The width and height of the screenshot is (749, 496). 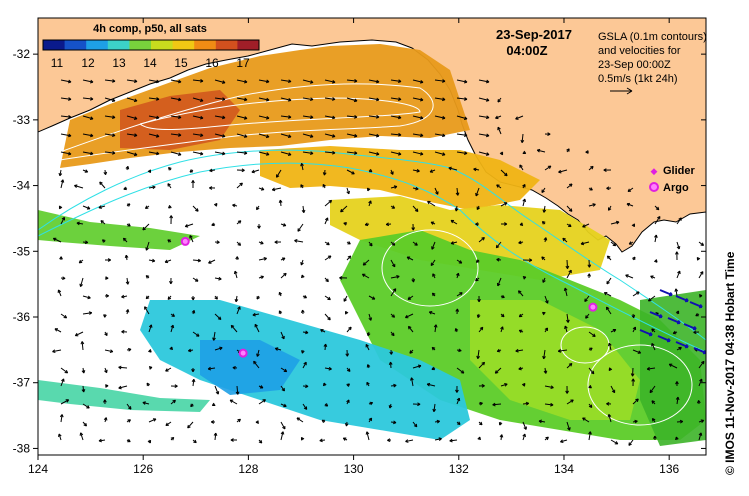 What do you see at coordinates (181, 63) in the screenshot?
I see `colorbar-tick-label: 15` at bounding box center [181, 63].